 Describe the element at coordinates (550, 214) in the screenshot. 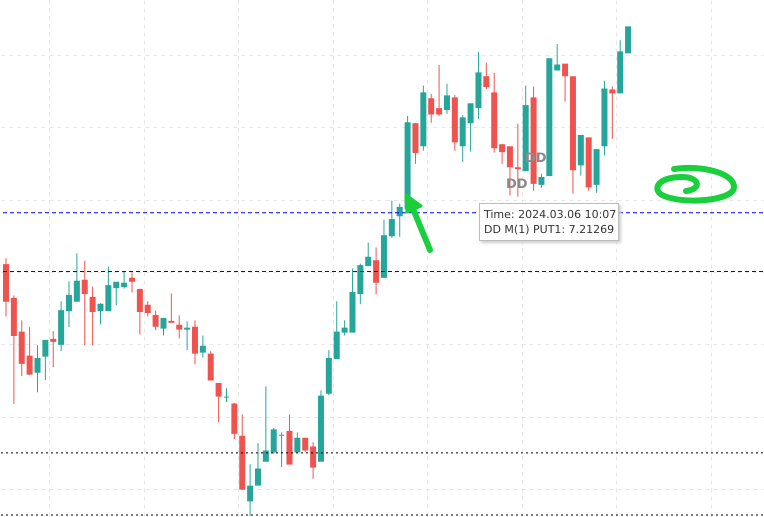

I see `annotation: Time: 2024.03.06 10:07` at that location.